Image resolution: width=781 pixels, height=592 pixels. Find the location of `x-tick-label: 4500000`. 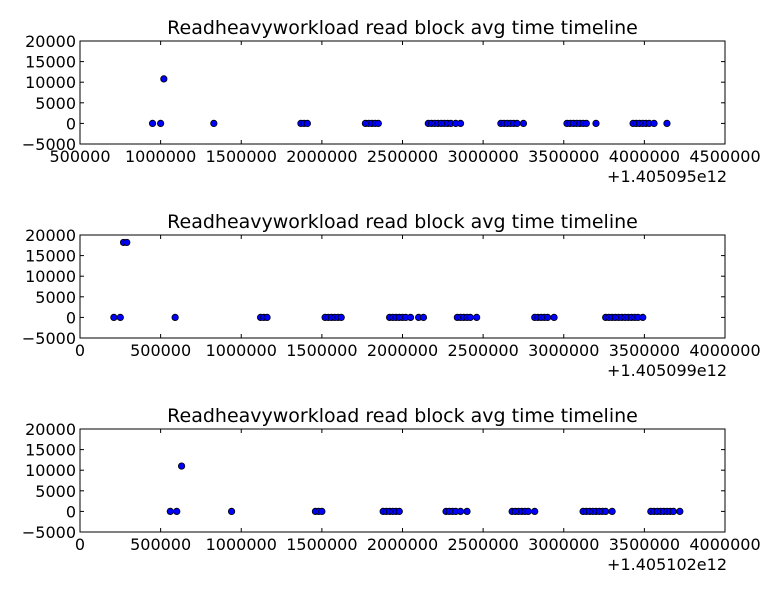

x-tick-label: 4500000 is located at coordinates (724, 156).